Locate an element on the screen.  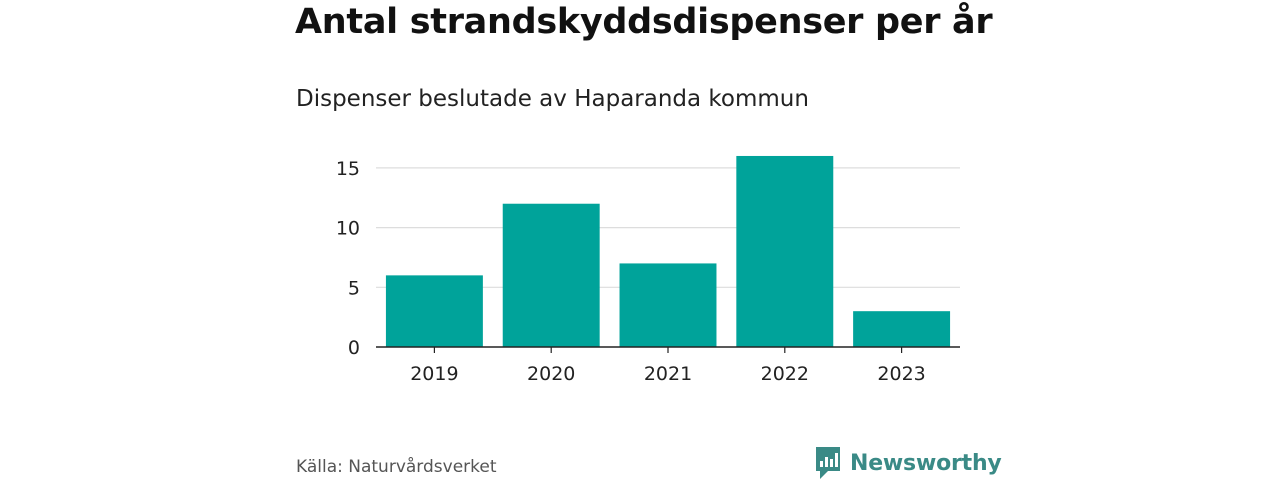
newsworthy-logo-icon is located at coordinates (828, 463).